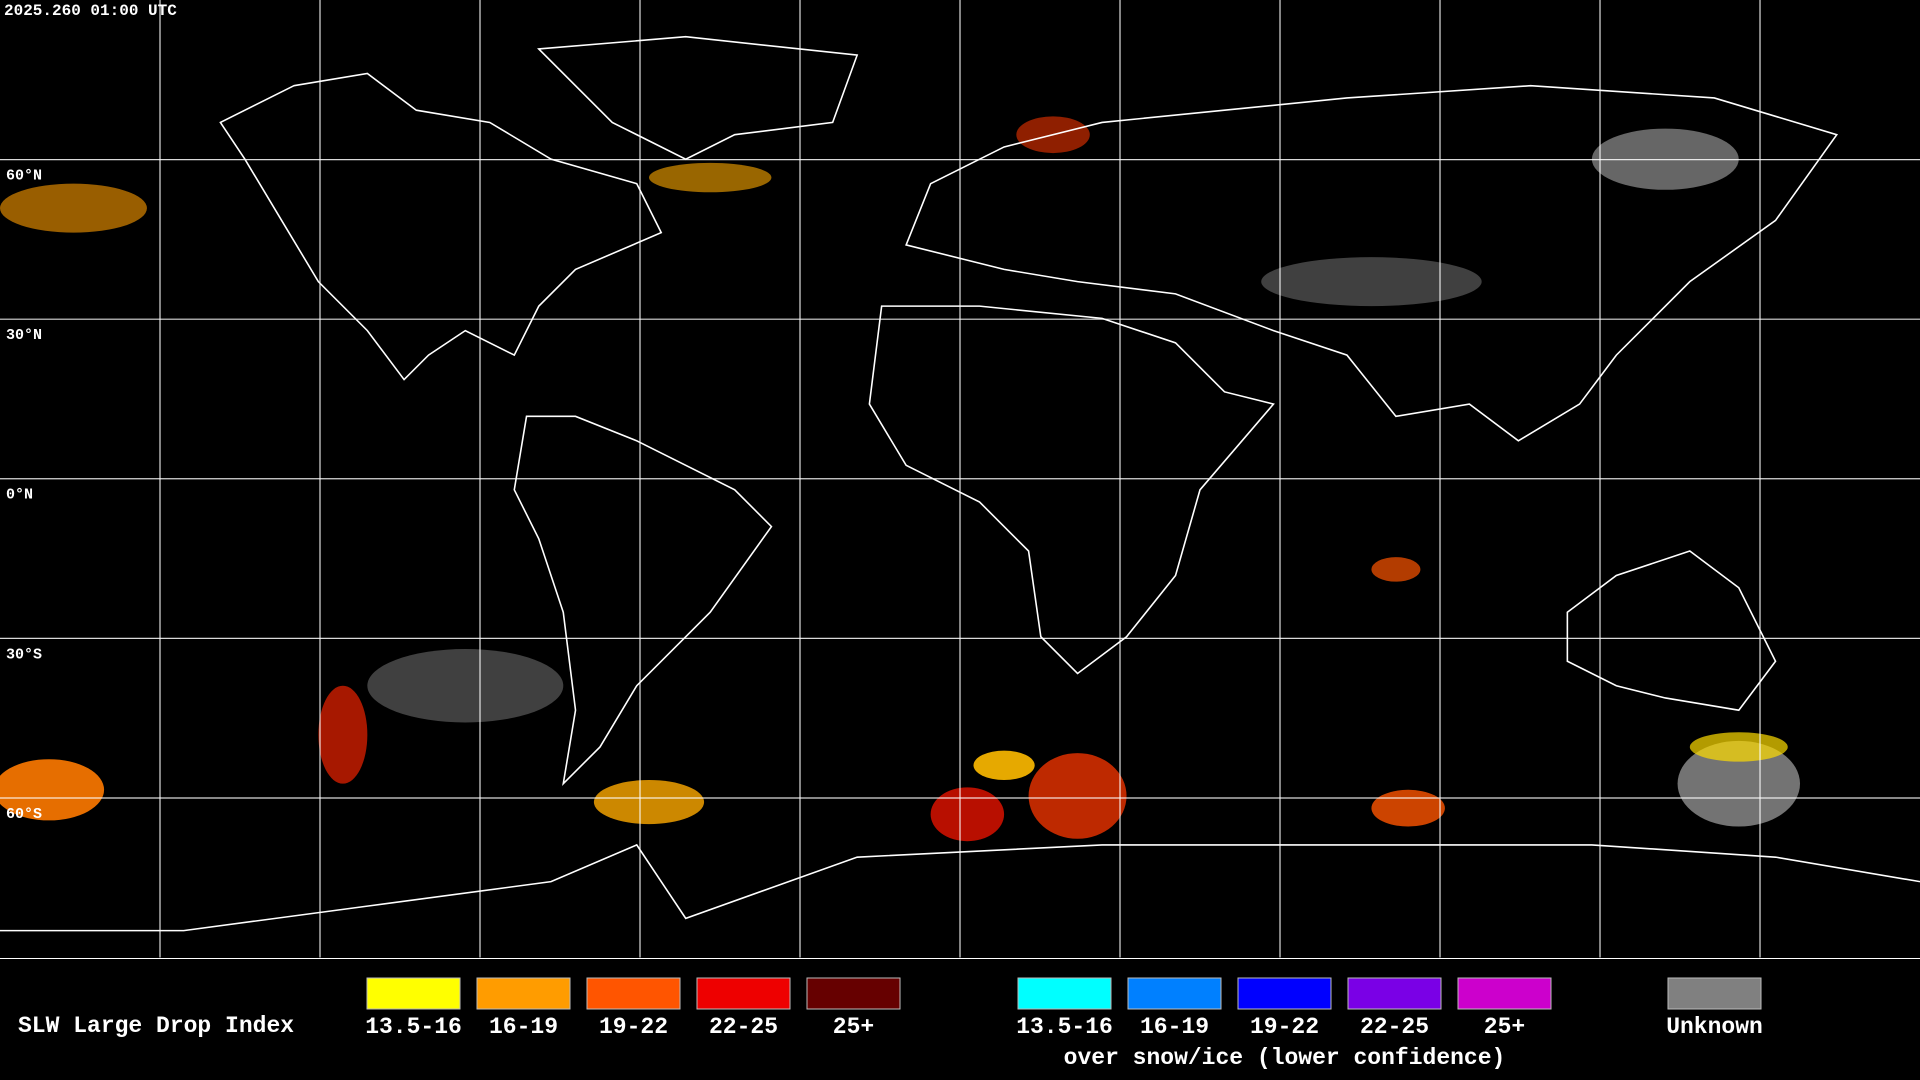 The height and width of the screenshot is (1080, 1920). Describe the element at coordinates (24, 335) in the screenshot. I see `latitude-label: 30°N` at that location.